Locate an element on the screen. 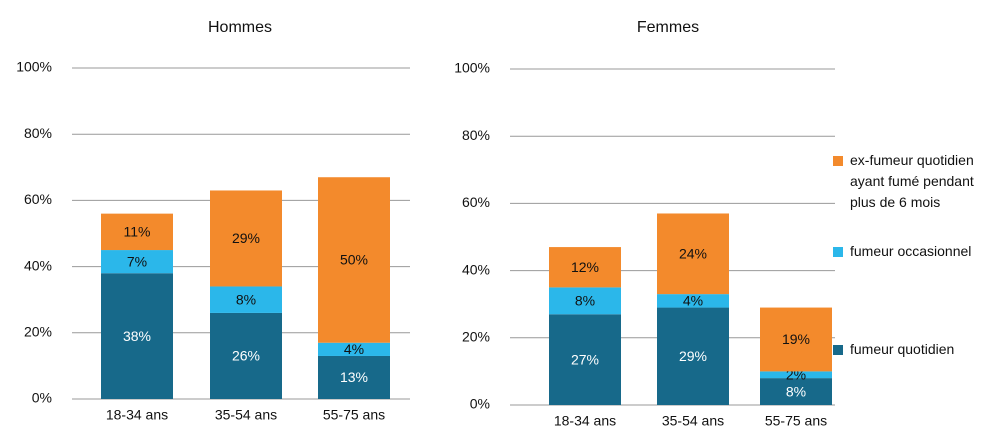  value-label: 7% is located at coordinates (137, 261).